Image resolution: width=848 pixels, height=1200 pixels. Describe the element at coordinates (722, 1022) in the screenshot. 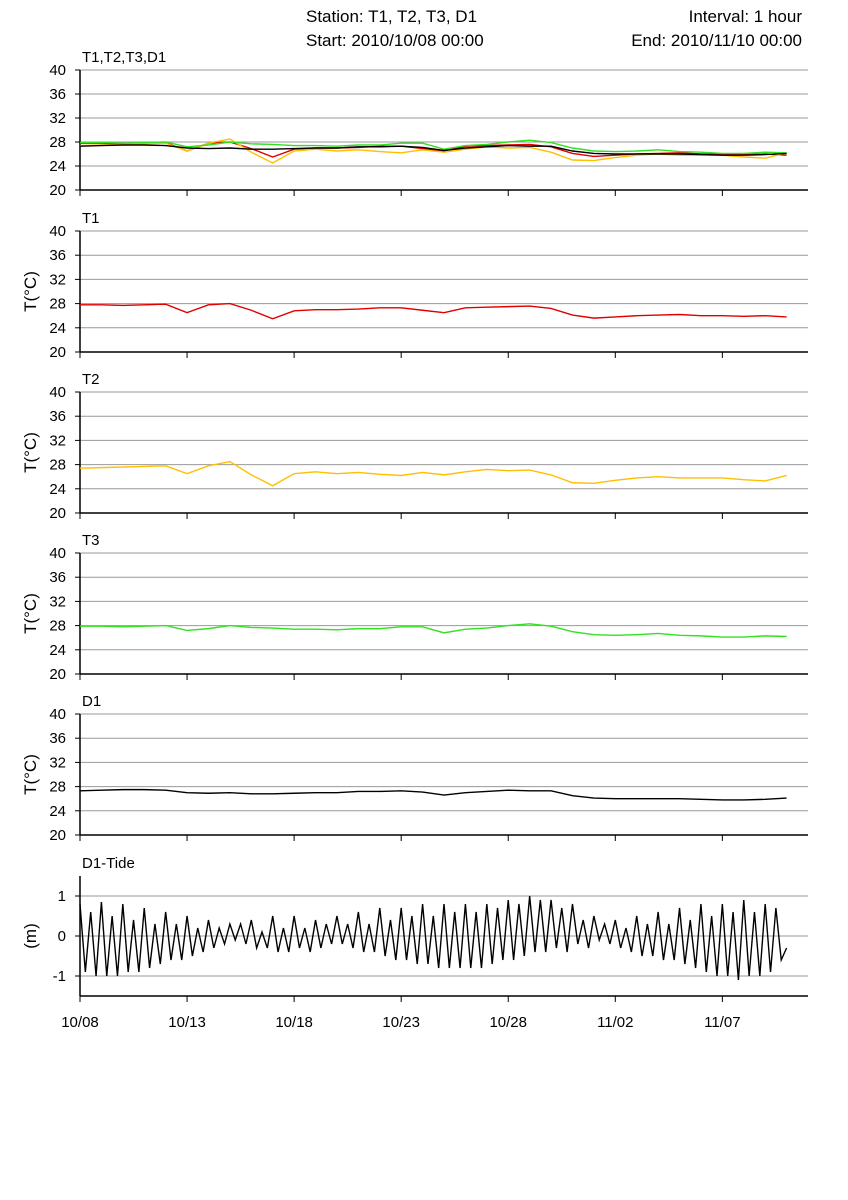

I see `x-tick-label: 11/07` at that location.